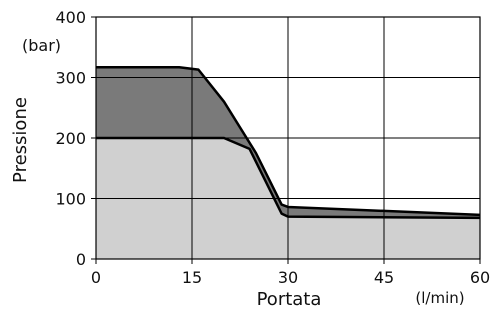  What do you see at coordinates (384, 277) in the screenshot?
I see `x-tick-label: 45` at bounding box center [384, 277].